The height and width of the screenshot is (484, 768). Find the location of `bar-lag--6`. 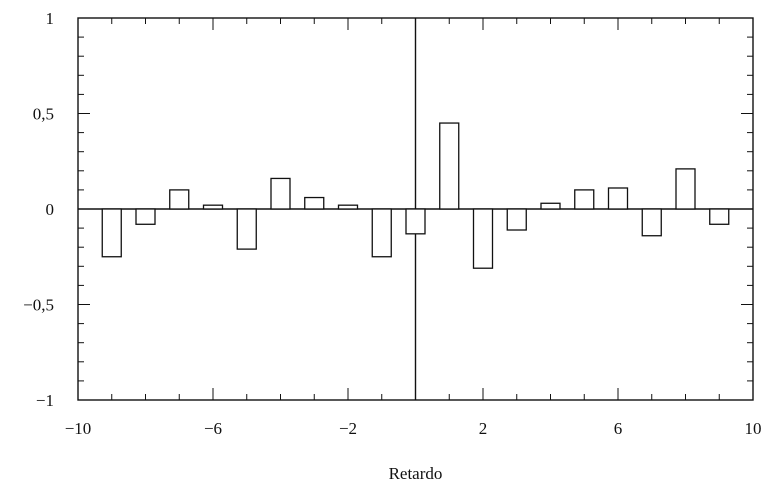

bar-lag--6 is located at coordinates (213, 207).